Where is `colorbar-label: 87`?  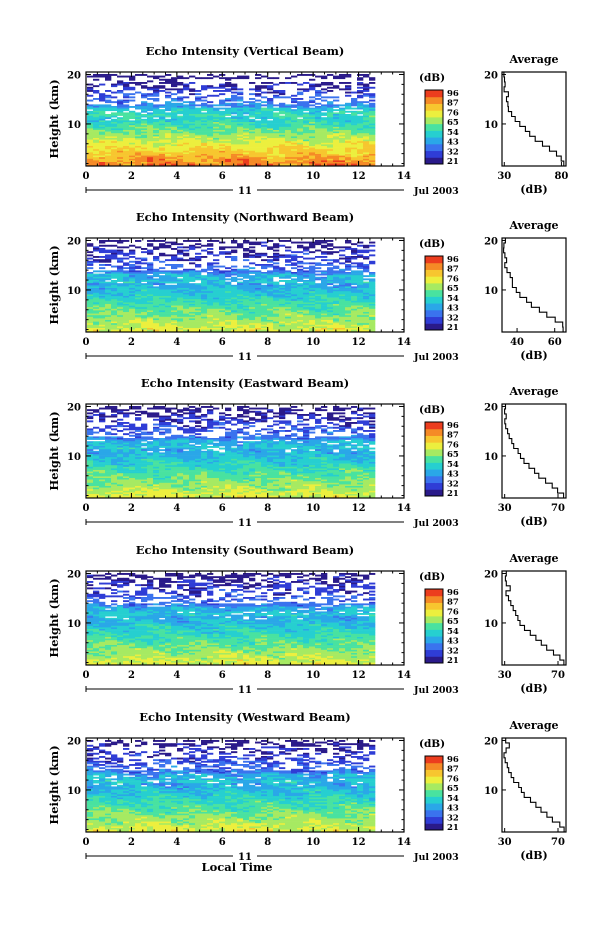
colorbar-label: 87 is located at coordinates (453, 104).